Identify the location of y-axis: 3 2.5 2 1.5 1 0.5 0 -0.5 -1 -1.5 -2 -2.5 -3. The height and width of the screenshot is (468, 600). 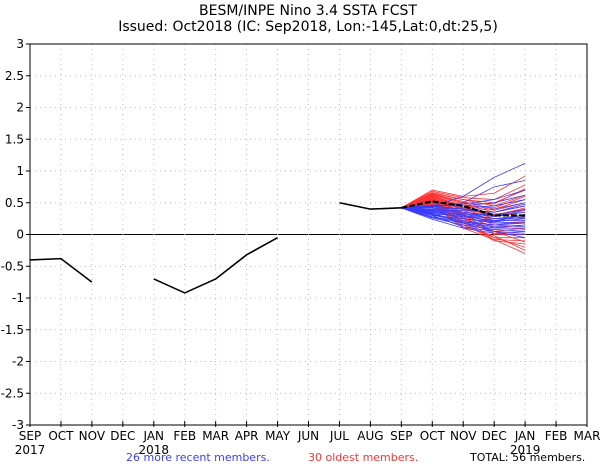
(15, 234).